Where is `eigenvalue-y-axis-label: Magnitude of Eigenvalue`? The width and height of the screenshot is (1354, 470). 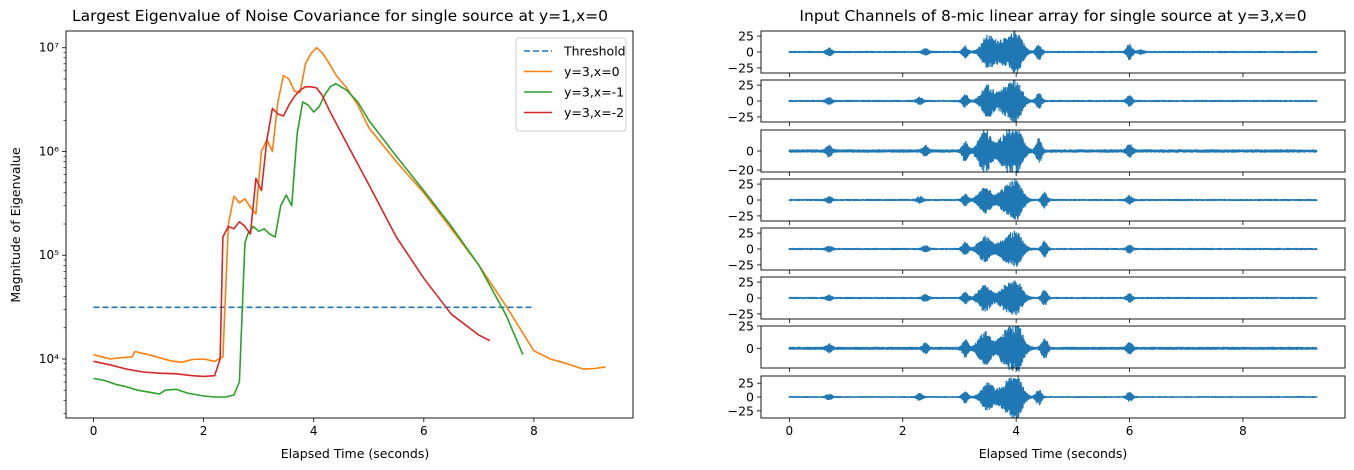
eigenvalue-y-axis-label: Magnitude of Eigenvalue is located at coordinates (15, 225).